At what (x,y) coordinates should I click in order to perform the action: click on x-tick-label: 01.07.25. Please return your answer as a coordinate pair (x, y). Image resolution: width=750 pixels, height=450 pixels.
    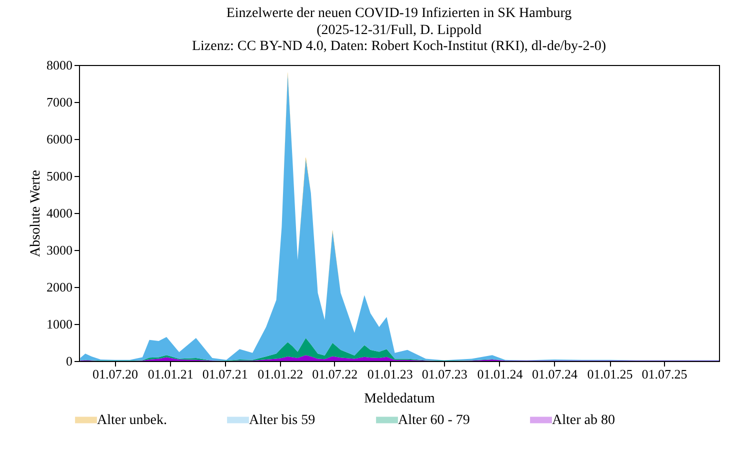
    Looking at the image, I should click on (665, 374).